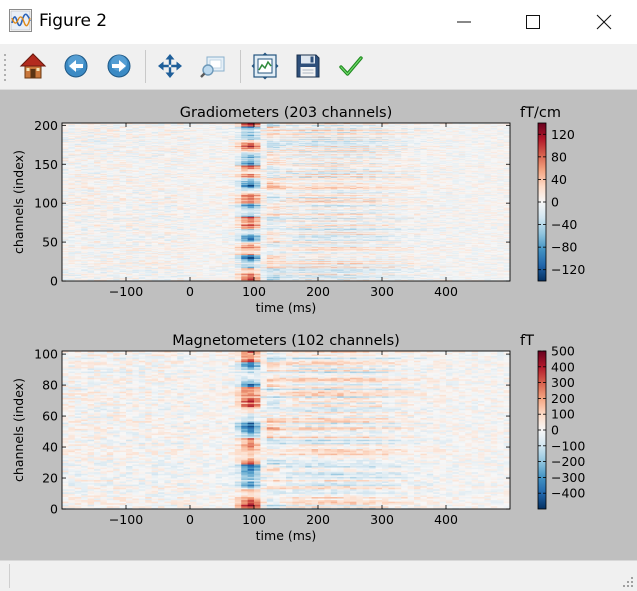 The width and height of the screenshot is (637, 591). What do you see at coordinates (318, 22) in the screenshot?
I see `title-bar: Figure 2` at bounding box center [318, 22].